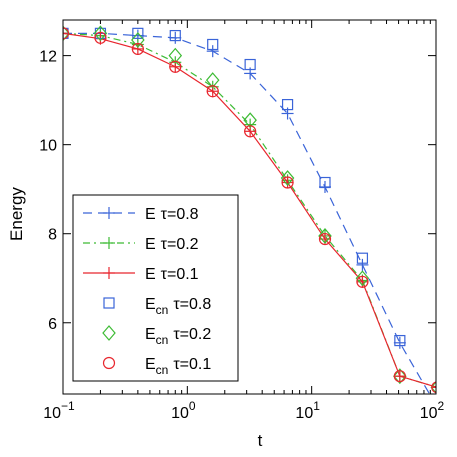 The height and width of the screenshot is (457, 457). I want to click on x-tick-label: 10², so click(432, 410).